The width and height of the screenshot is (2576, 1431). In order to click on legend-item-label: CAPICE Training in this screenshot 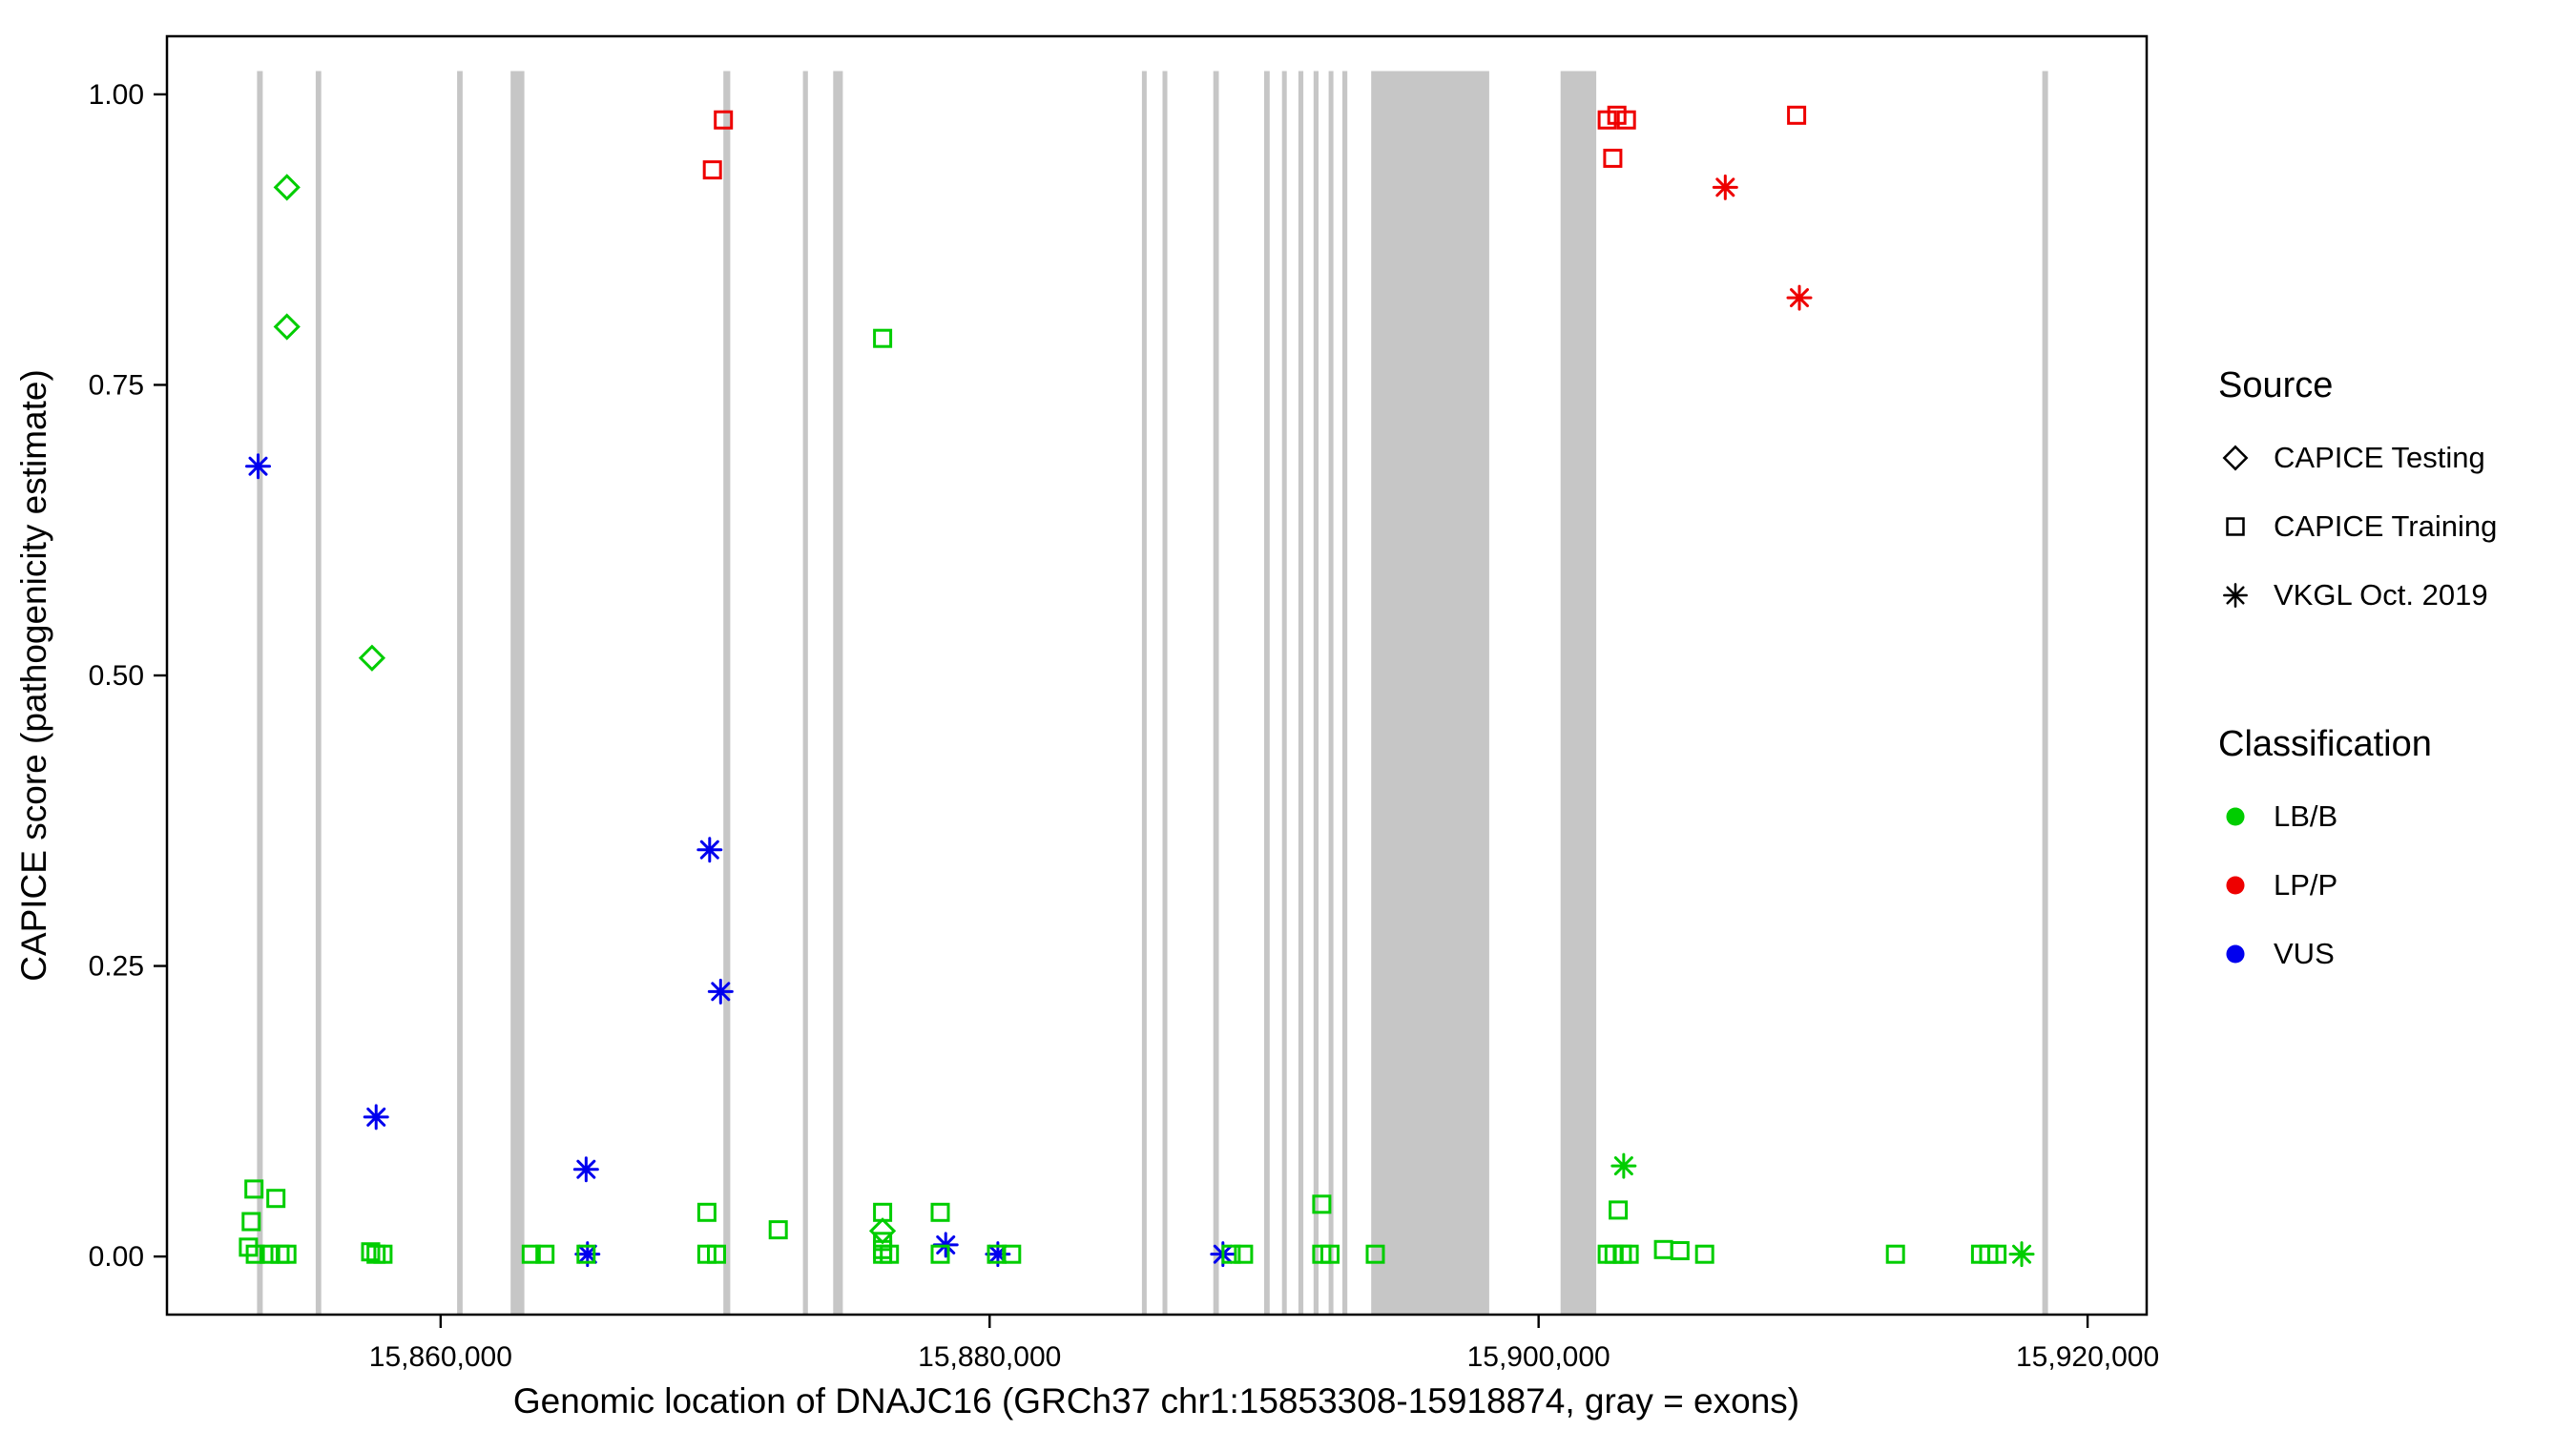, I will do `click(2386, 526)`.